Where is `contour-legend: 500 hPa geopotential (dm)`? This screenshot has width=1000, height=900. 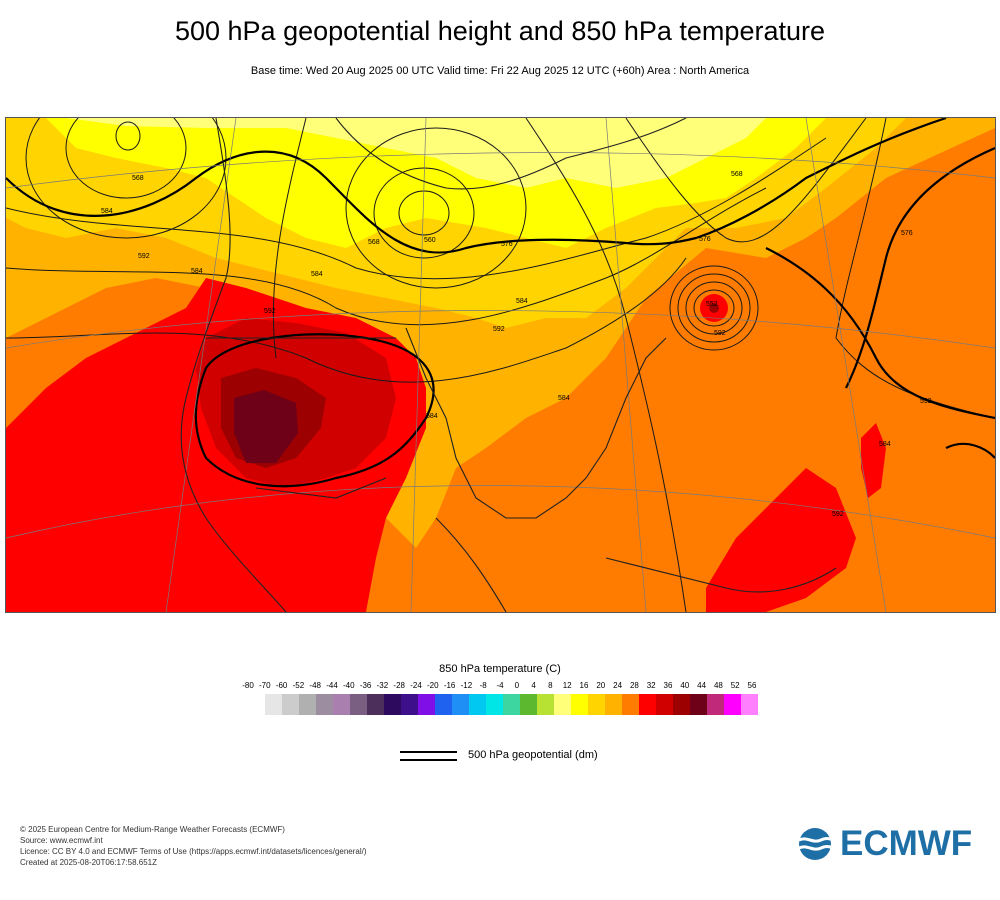
contour-legend: 500 hPa geopotential (dm) is located at coordinates (530, 757).